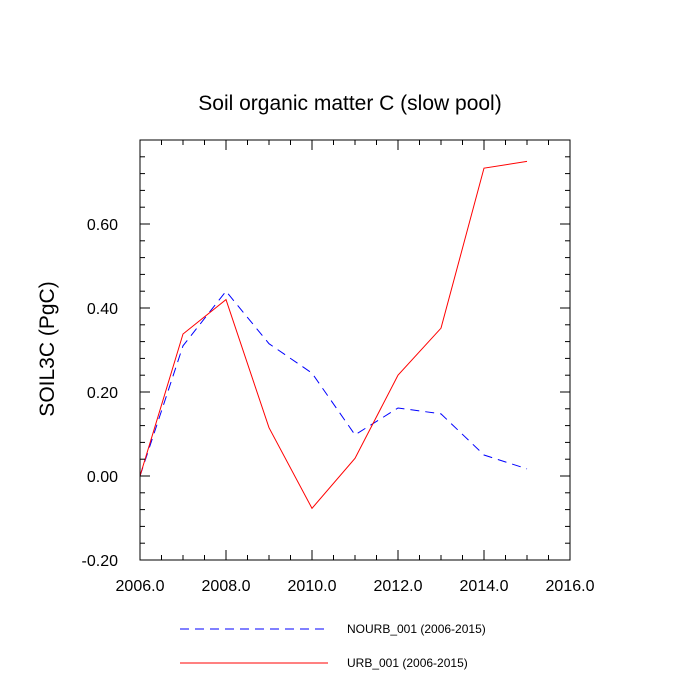 The image size is (700, 700). Describe the element at coordinates (47, 348) in the screenshot. I see `y-axis-title: SOIL3C (PgC)` at that location.